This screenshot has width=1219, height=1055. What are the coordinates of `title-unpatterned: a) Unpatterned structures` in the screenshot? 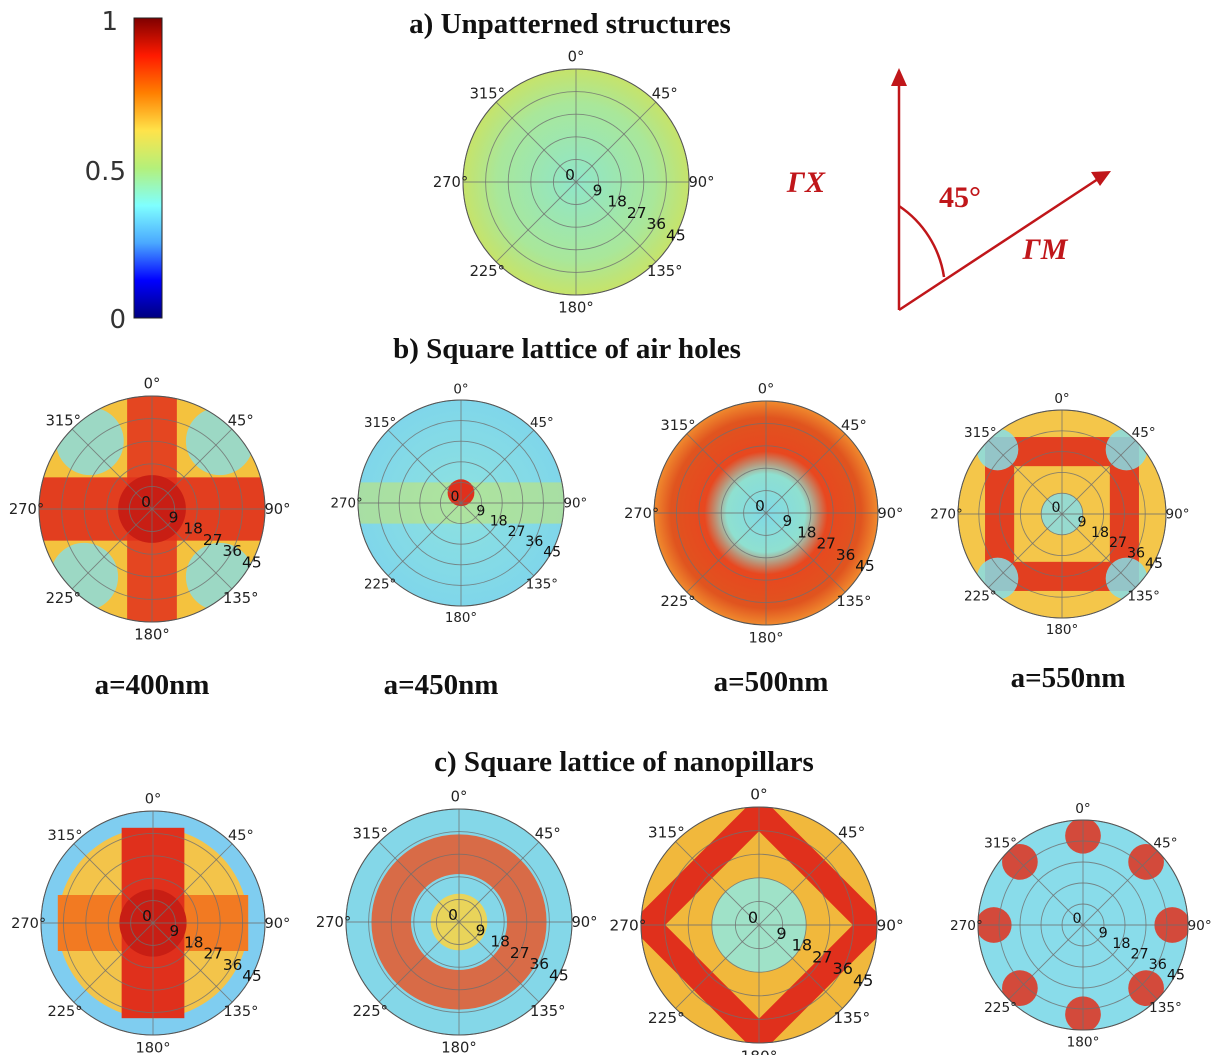 It's located at (570, 24).